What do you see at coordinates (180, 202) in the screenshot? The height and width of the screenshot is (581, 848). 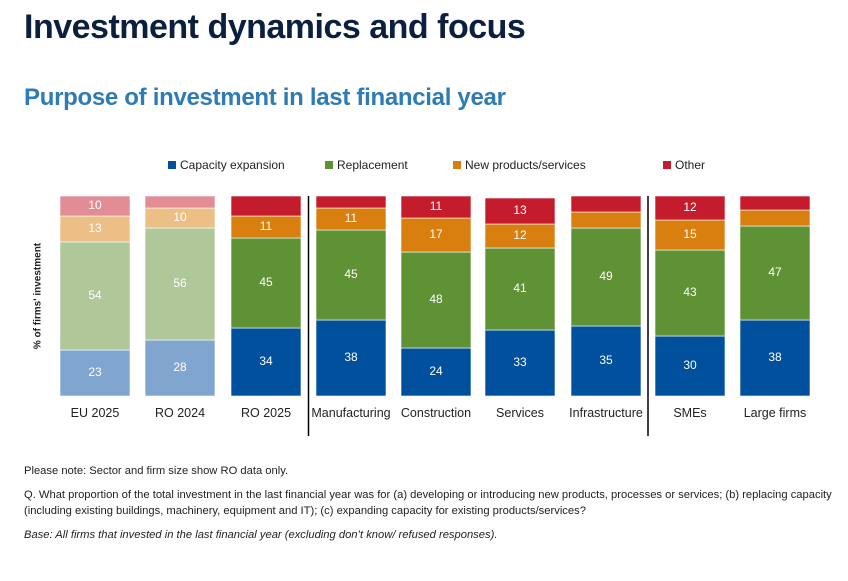 I see `bar-segment-ro-2024-other` at bounding box center [180, 202].